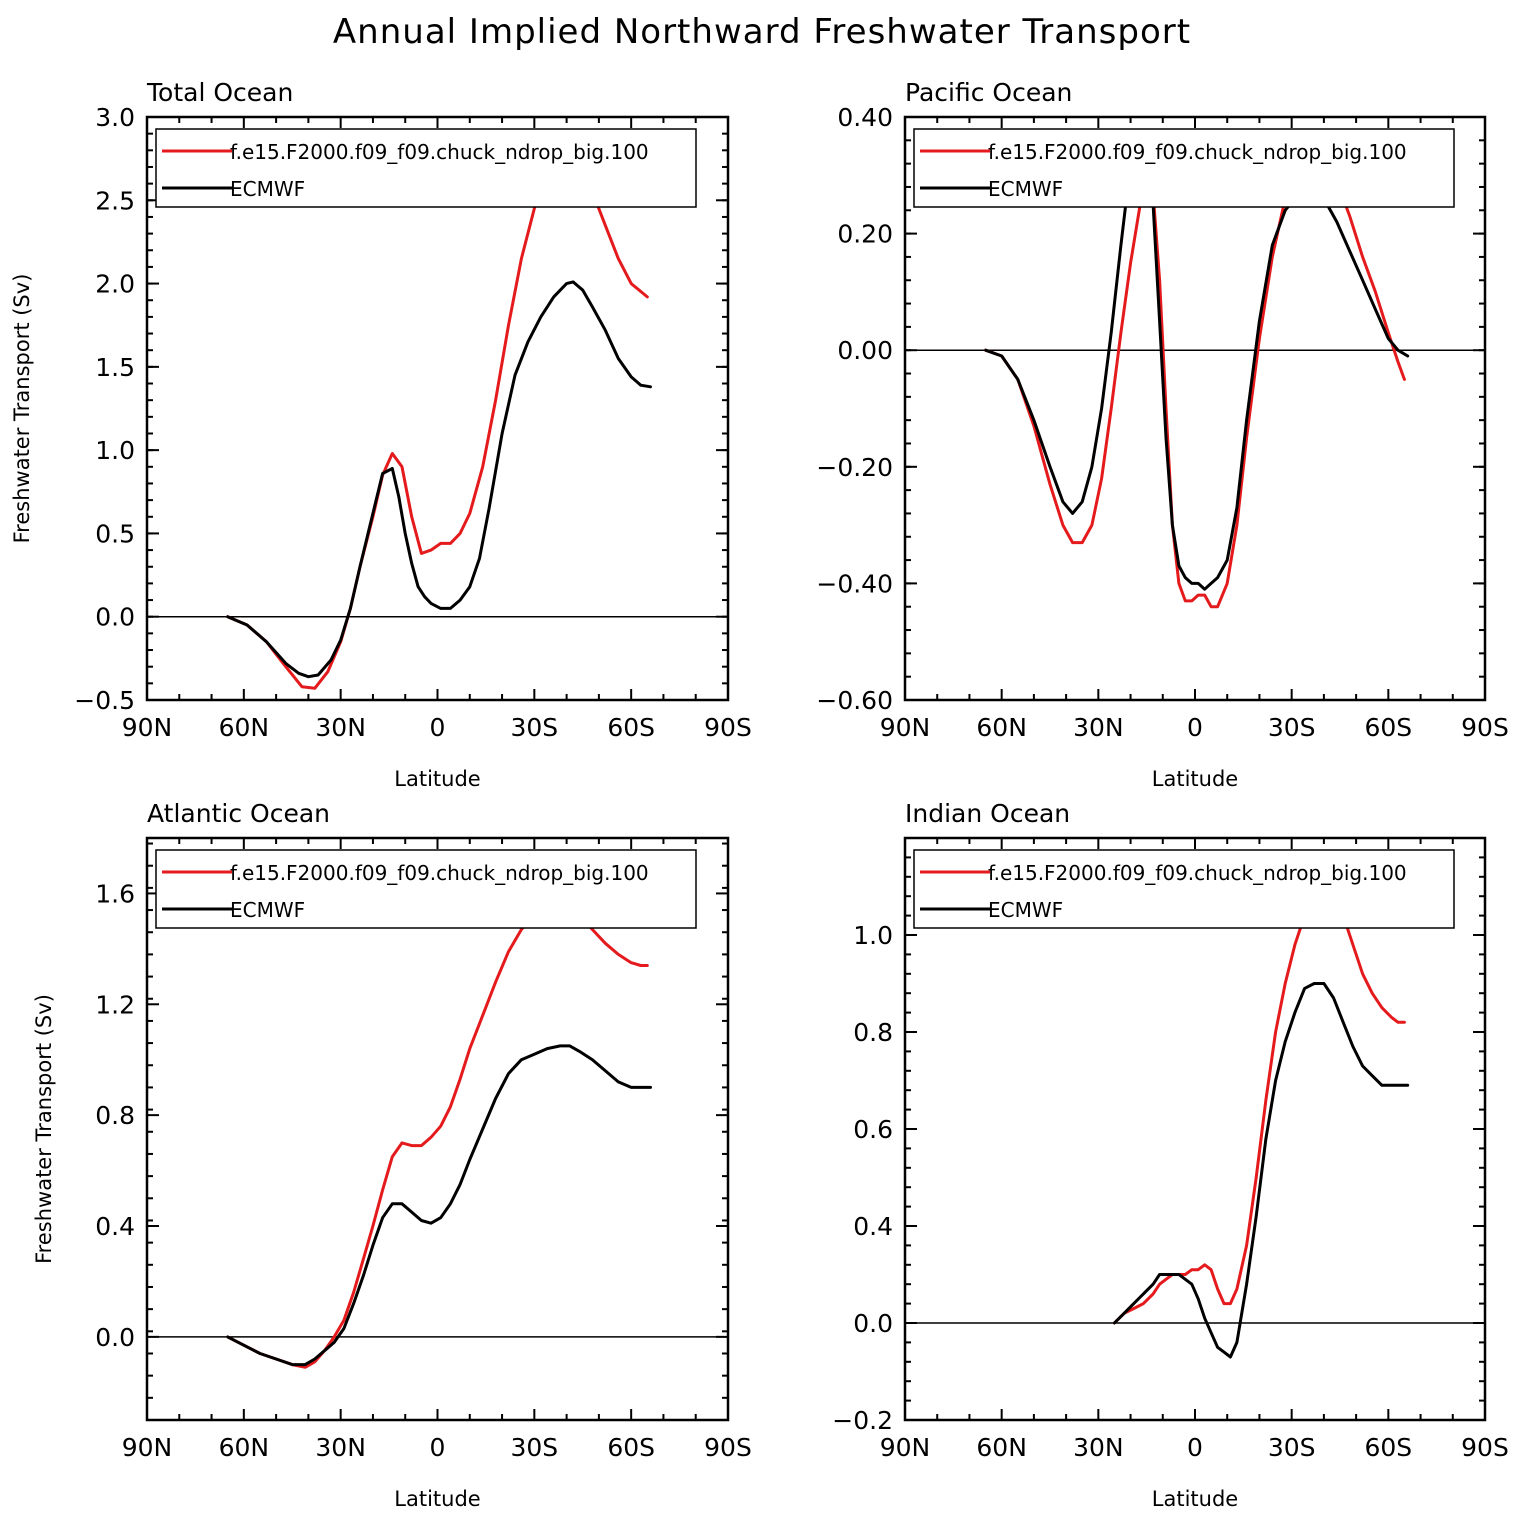 The image size is (1524, 1532). What do you see at coordinates (219, 92) in the screenshot?
I see `panel-title-total: Total Ocean` at bounding box center [219, 92].